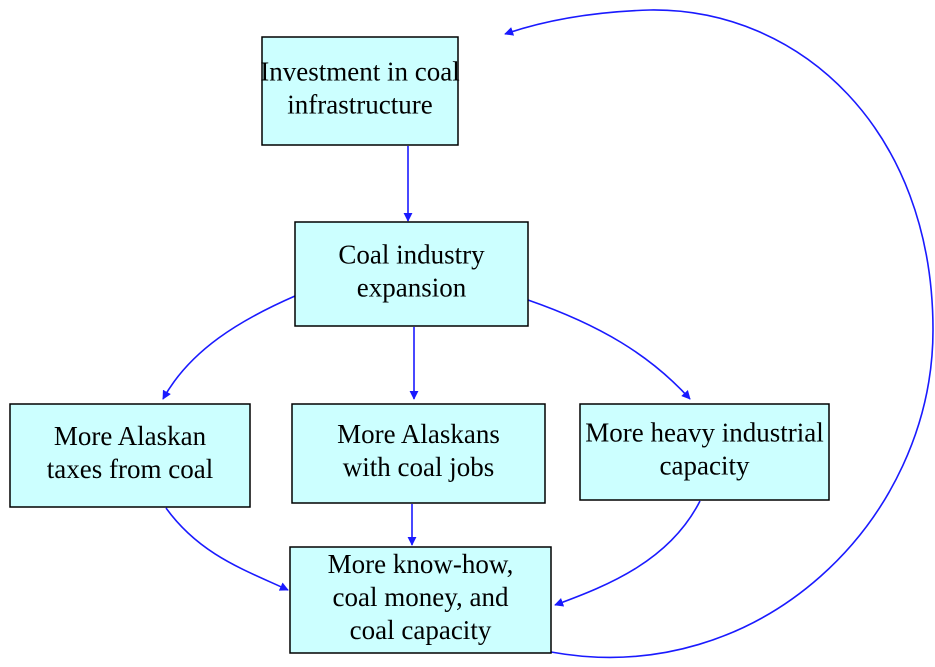 This screenshot has height=667, width=935. What do you see at coordinates (704, 433) in the screenshot?
I see `node-label: More heavy industrial` at bounding box center [704, 433].